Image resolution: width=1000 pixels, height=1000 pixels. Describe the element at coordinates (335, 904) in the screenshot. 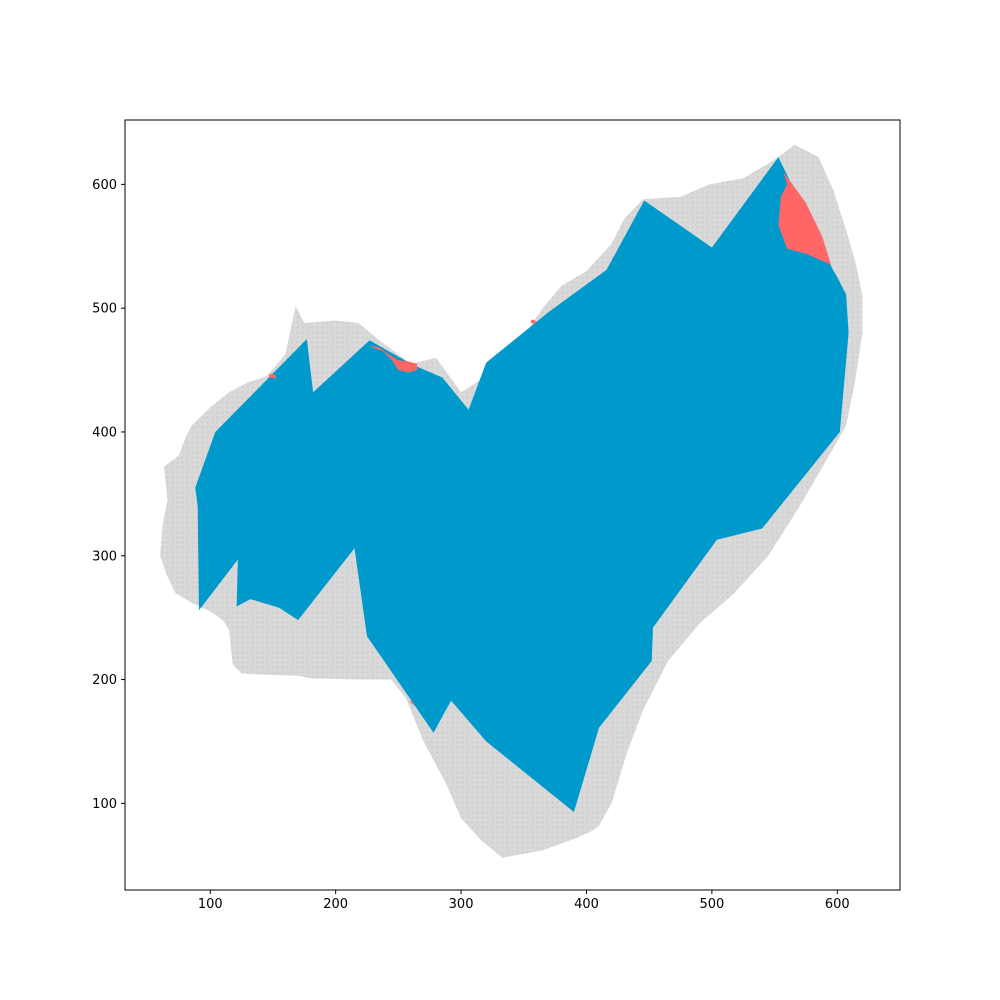

I see `x-tick-label: 200` at that location.